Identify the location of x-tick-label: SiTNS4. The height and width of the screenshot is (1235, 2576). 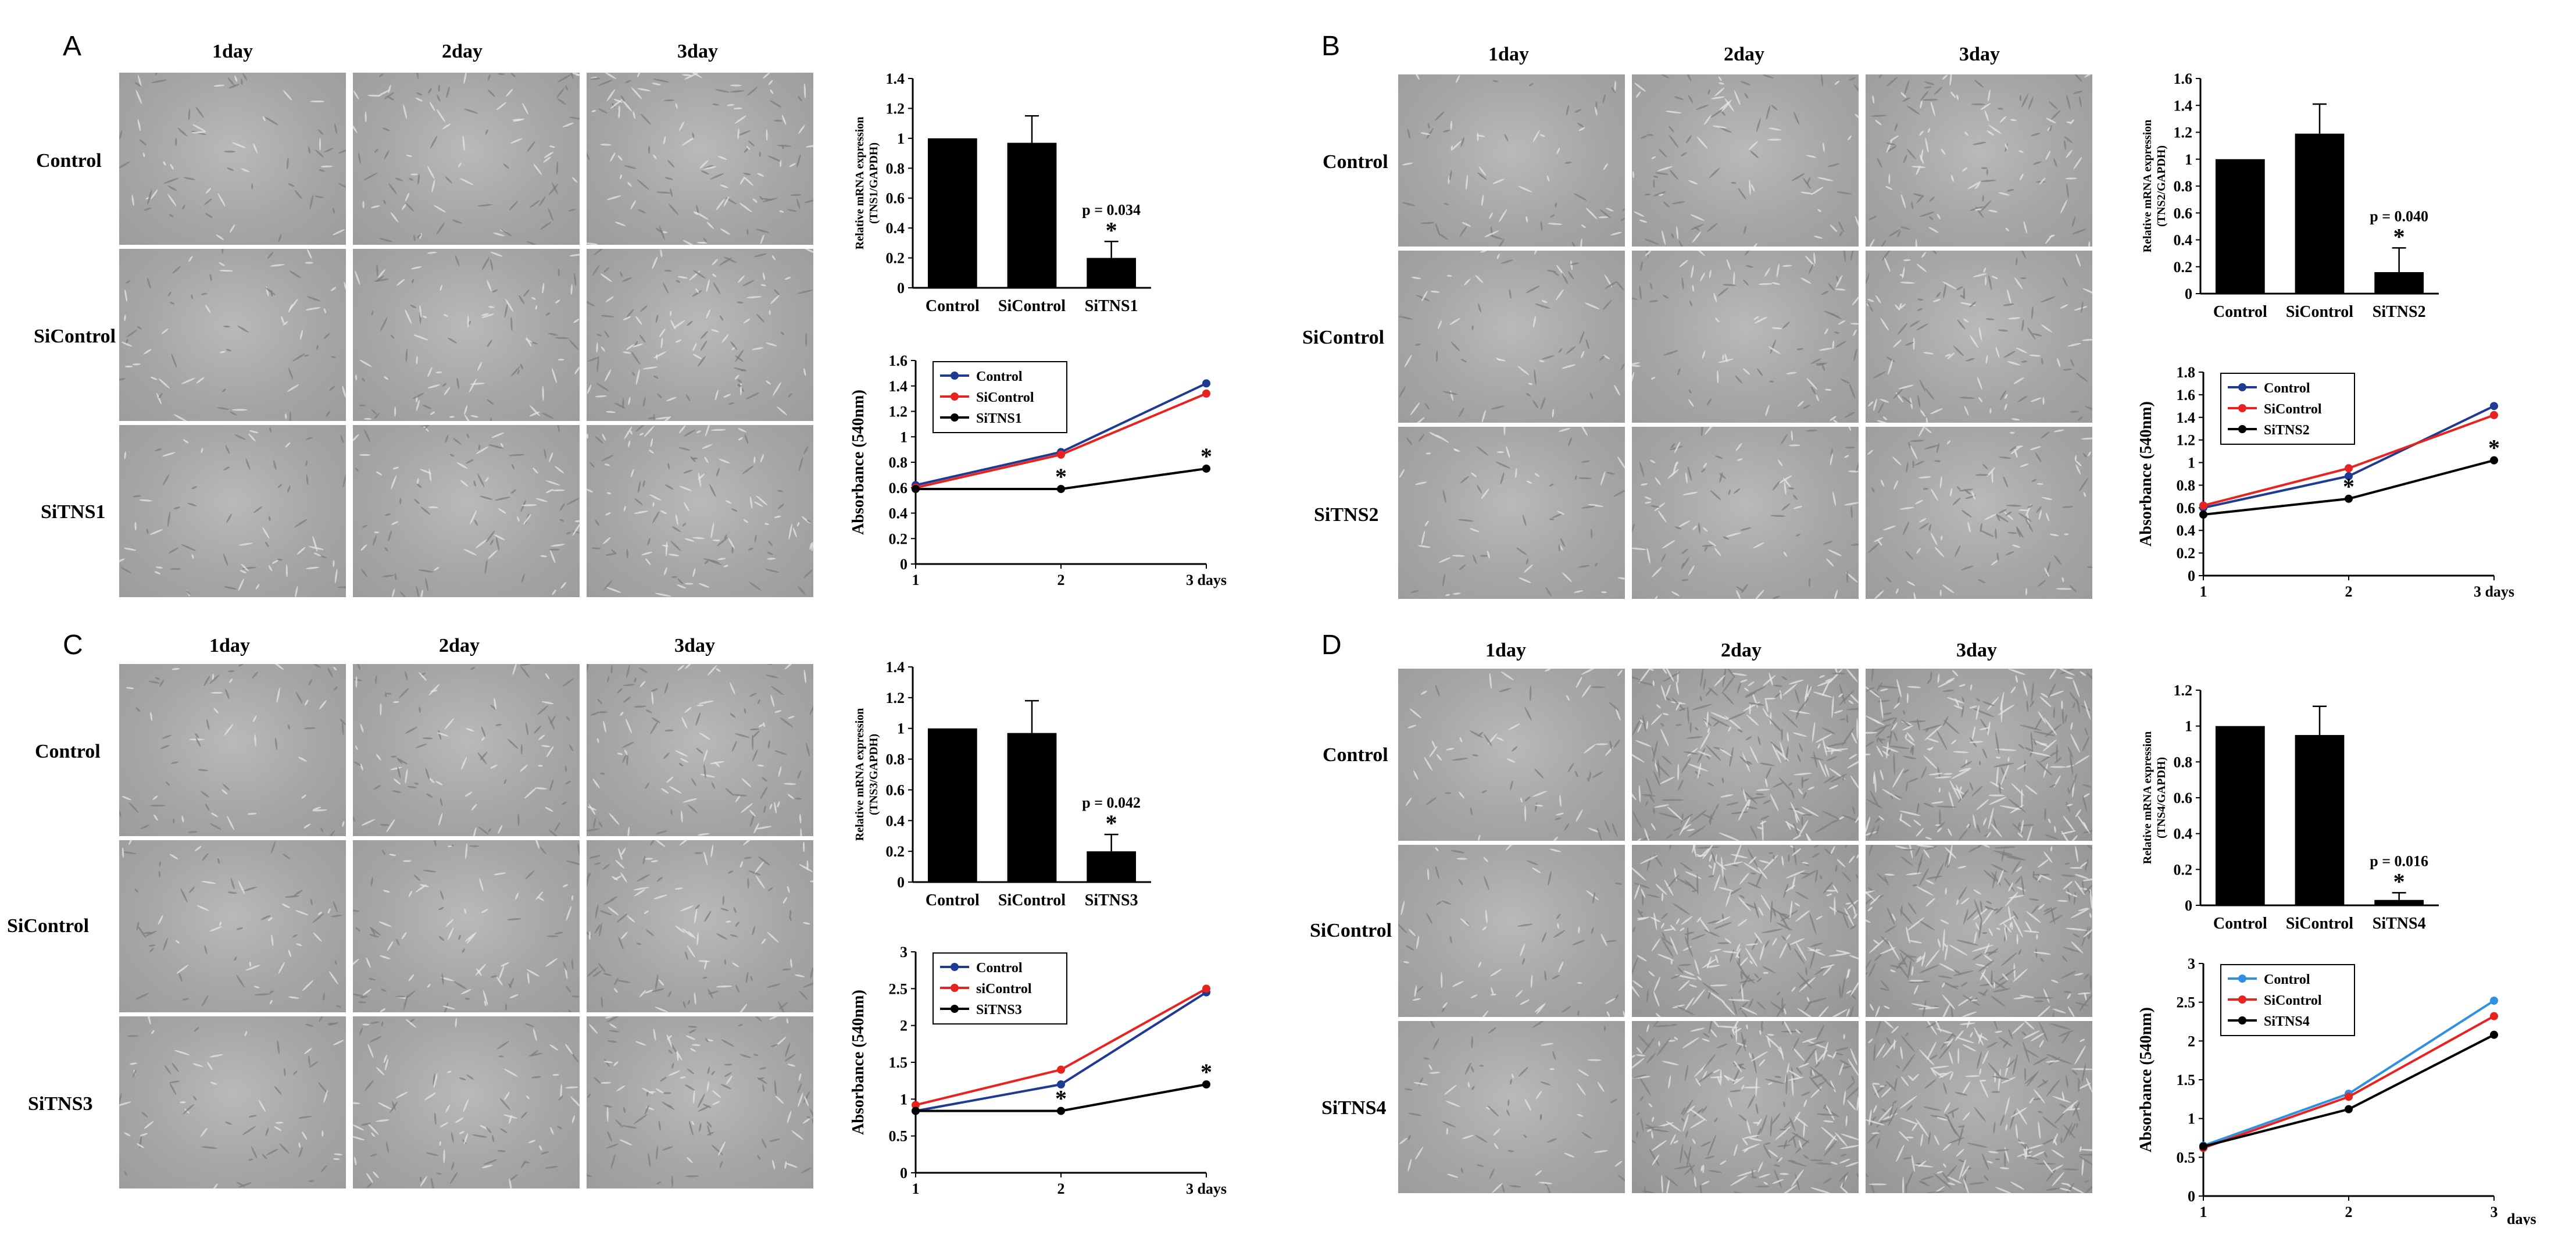
(2399, 924).